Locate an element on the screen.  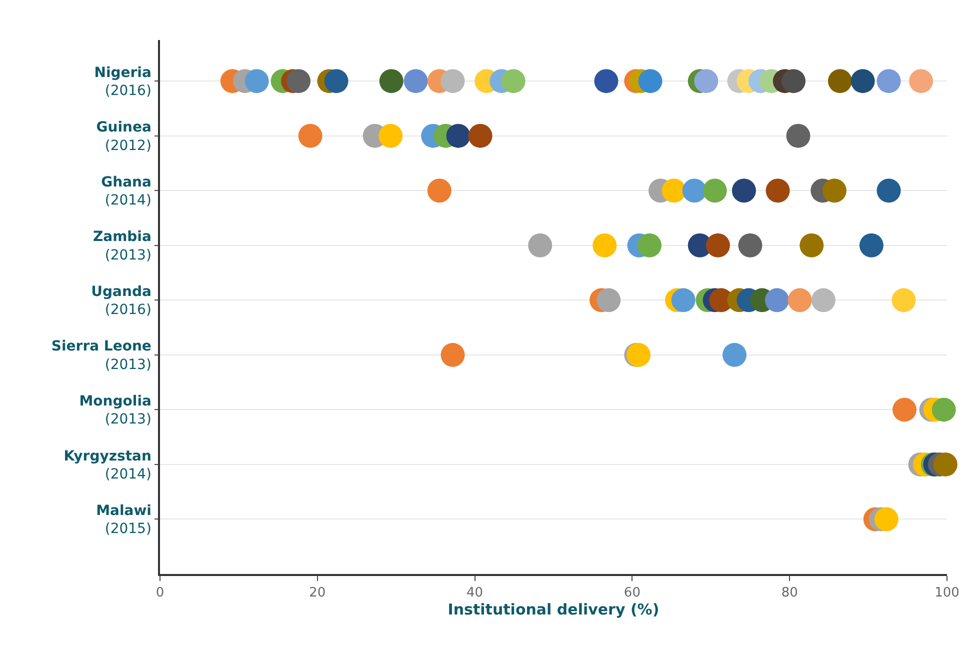
x-tick-label: 60 is located at coordinates (632, 592).